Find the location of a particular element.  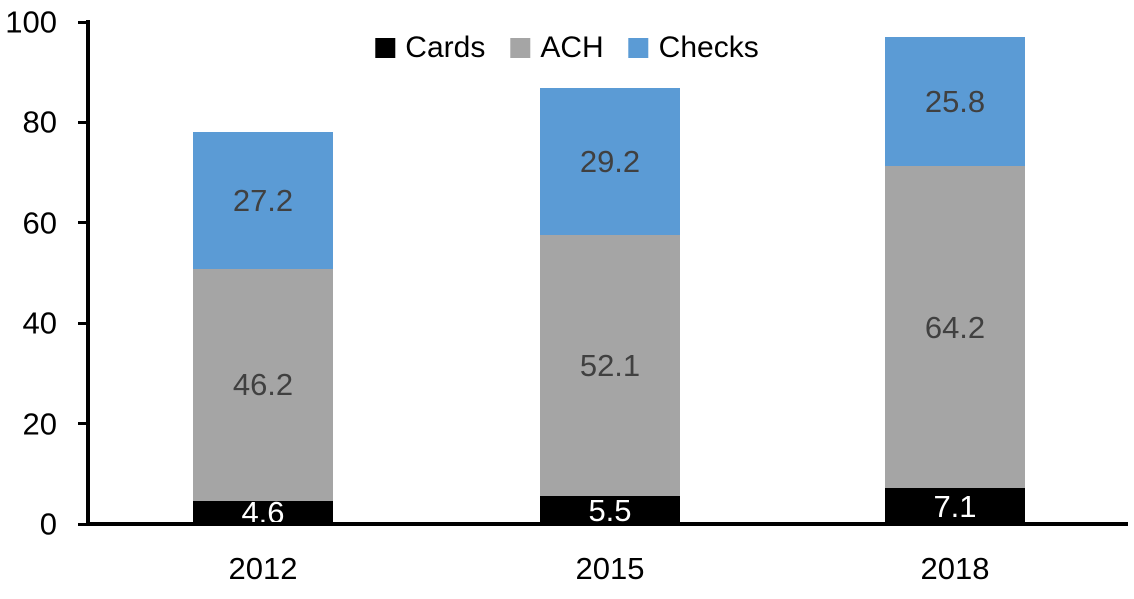

legend-item-checks: Checks is located at coordinates (693, 47).